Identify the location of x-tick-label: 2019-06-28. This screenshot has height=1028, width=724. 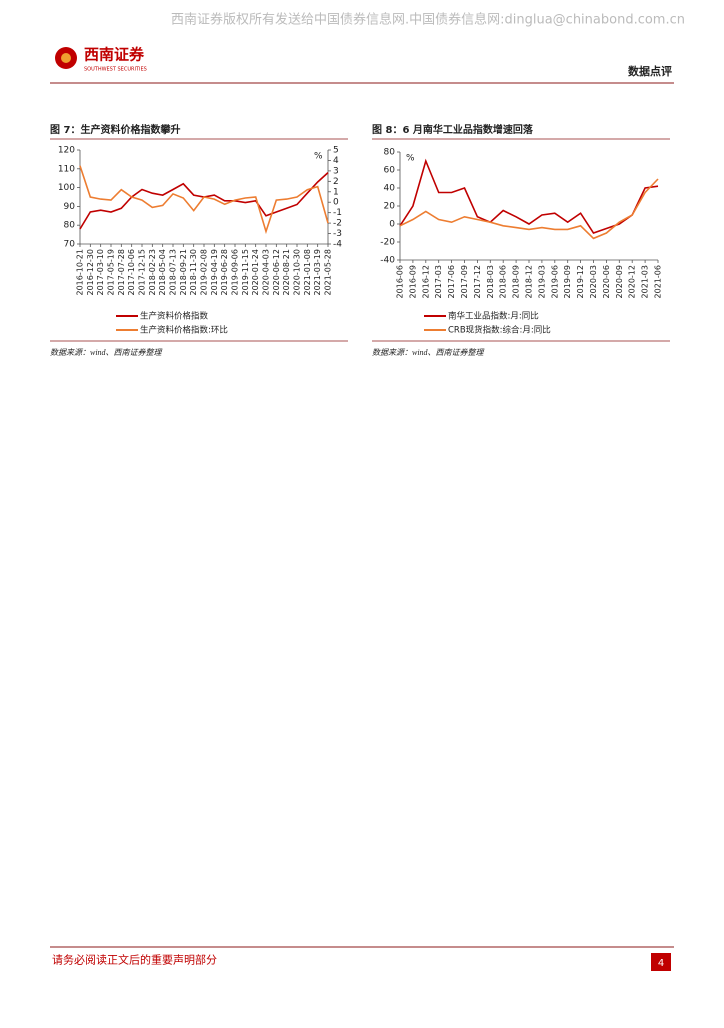
(224, 272).